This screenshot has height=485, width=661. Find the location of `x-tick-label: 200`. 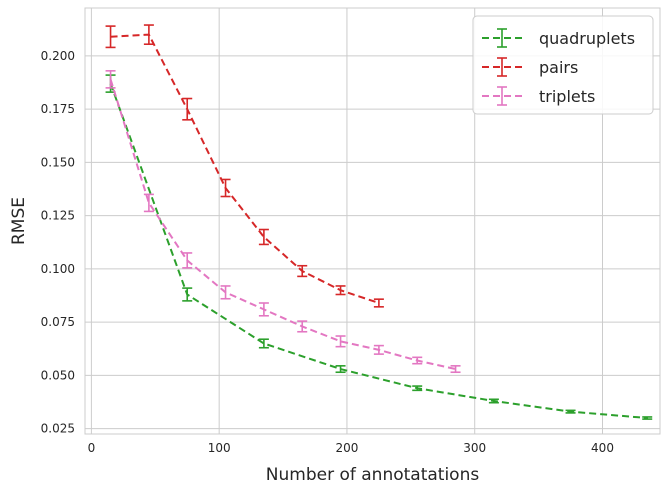

x-tick-label: 200 is located at coordinates (346, 448).